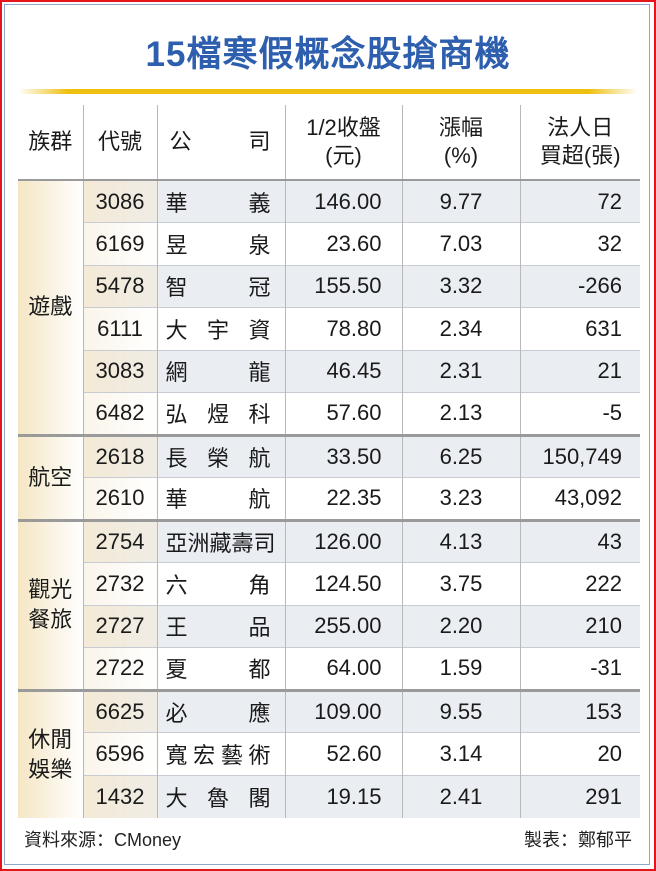 This screenshot has width=656, height=871. I want to click on price-cell: 64.00, so click(343, 668).